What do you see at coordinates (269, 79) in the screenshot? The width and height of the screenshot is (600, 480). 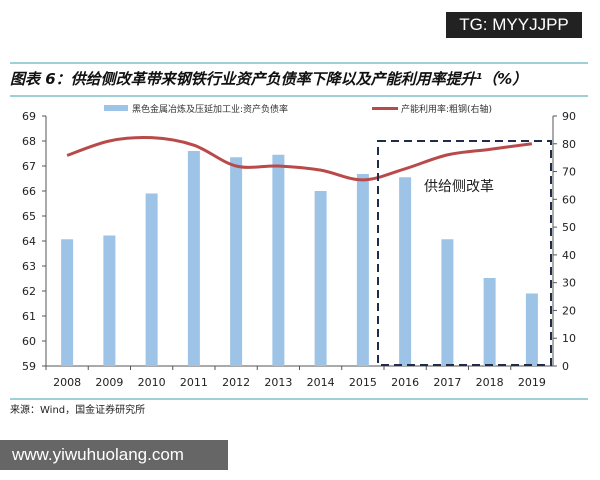 I see `figure-title: 图表 6：供给侧改革带来钢铁行业资产负债率下降以及产能利用率提升¹（%）` at bounding box center [269, 79].